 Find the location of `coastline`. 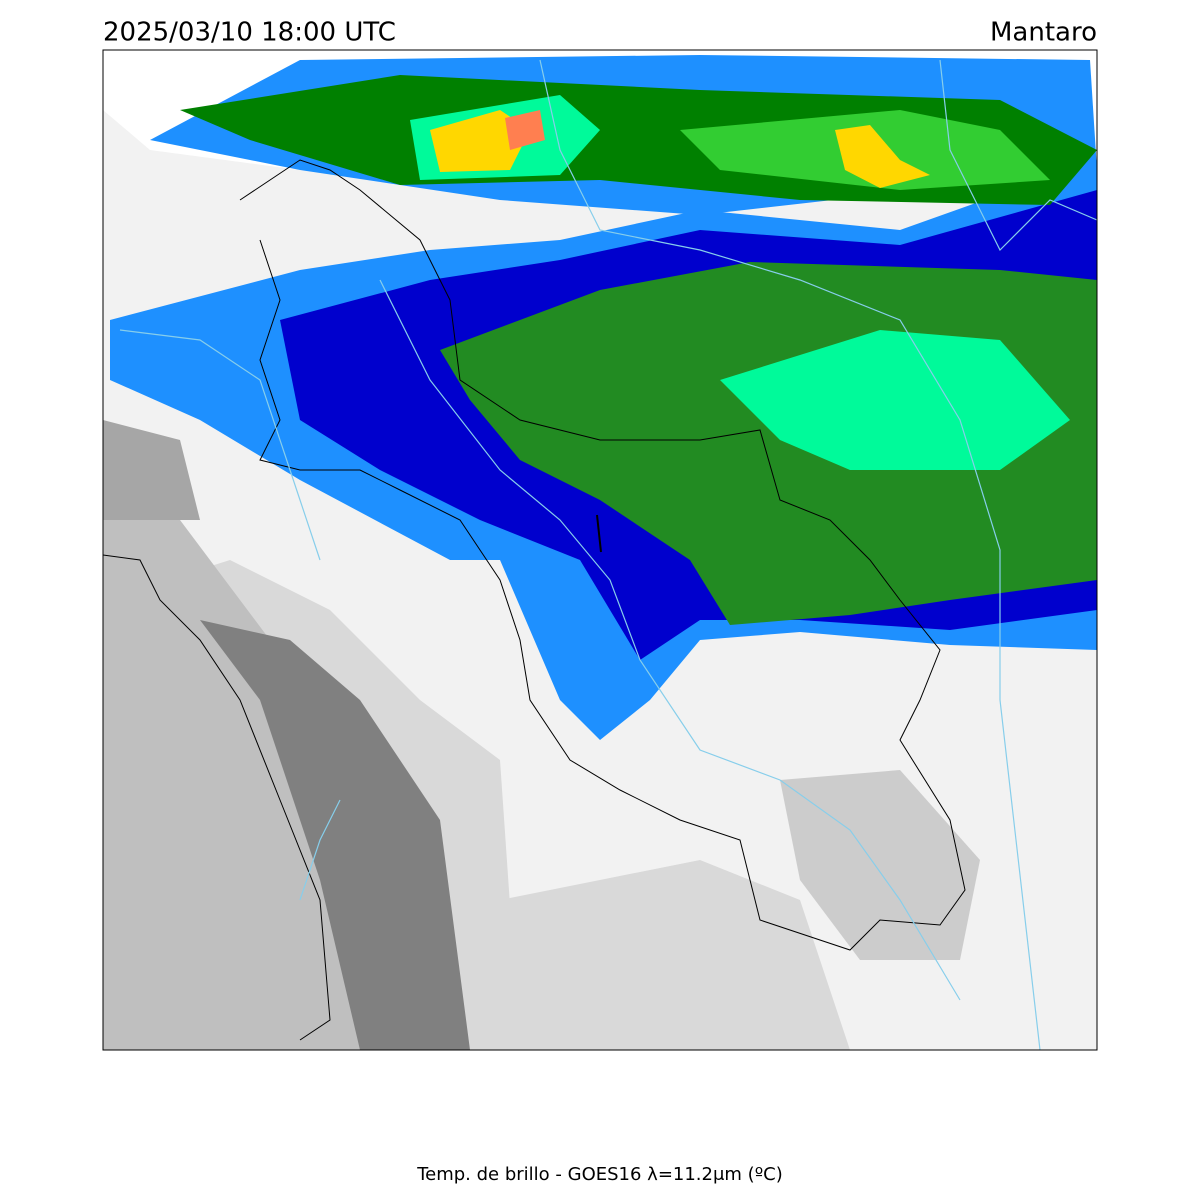

coastline is located at coordinates (217, 797).